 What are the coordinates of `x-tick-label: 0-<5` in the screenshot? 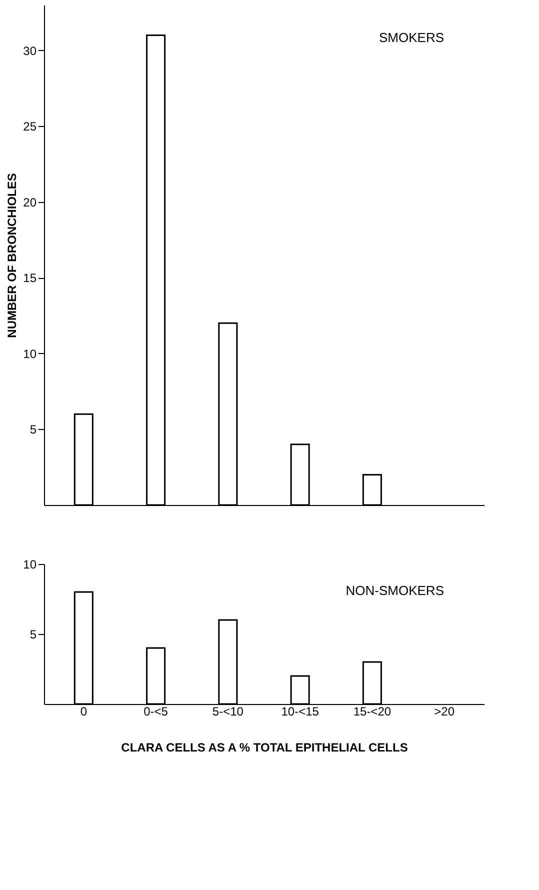 It's located at (156, 711).